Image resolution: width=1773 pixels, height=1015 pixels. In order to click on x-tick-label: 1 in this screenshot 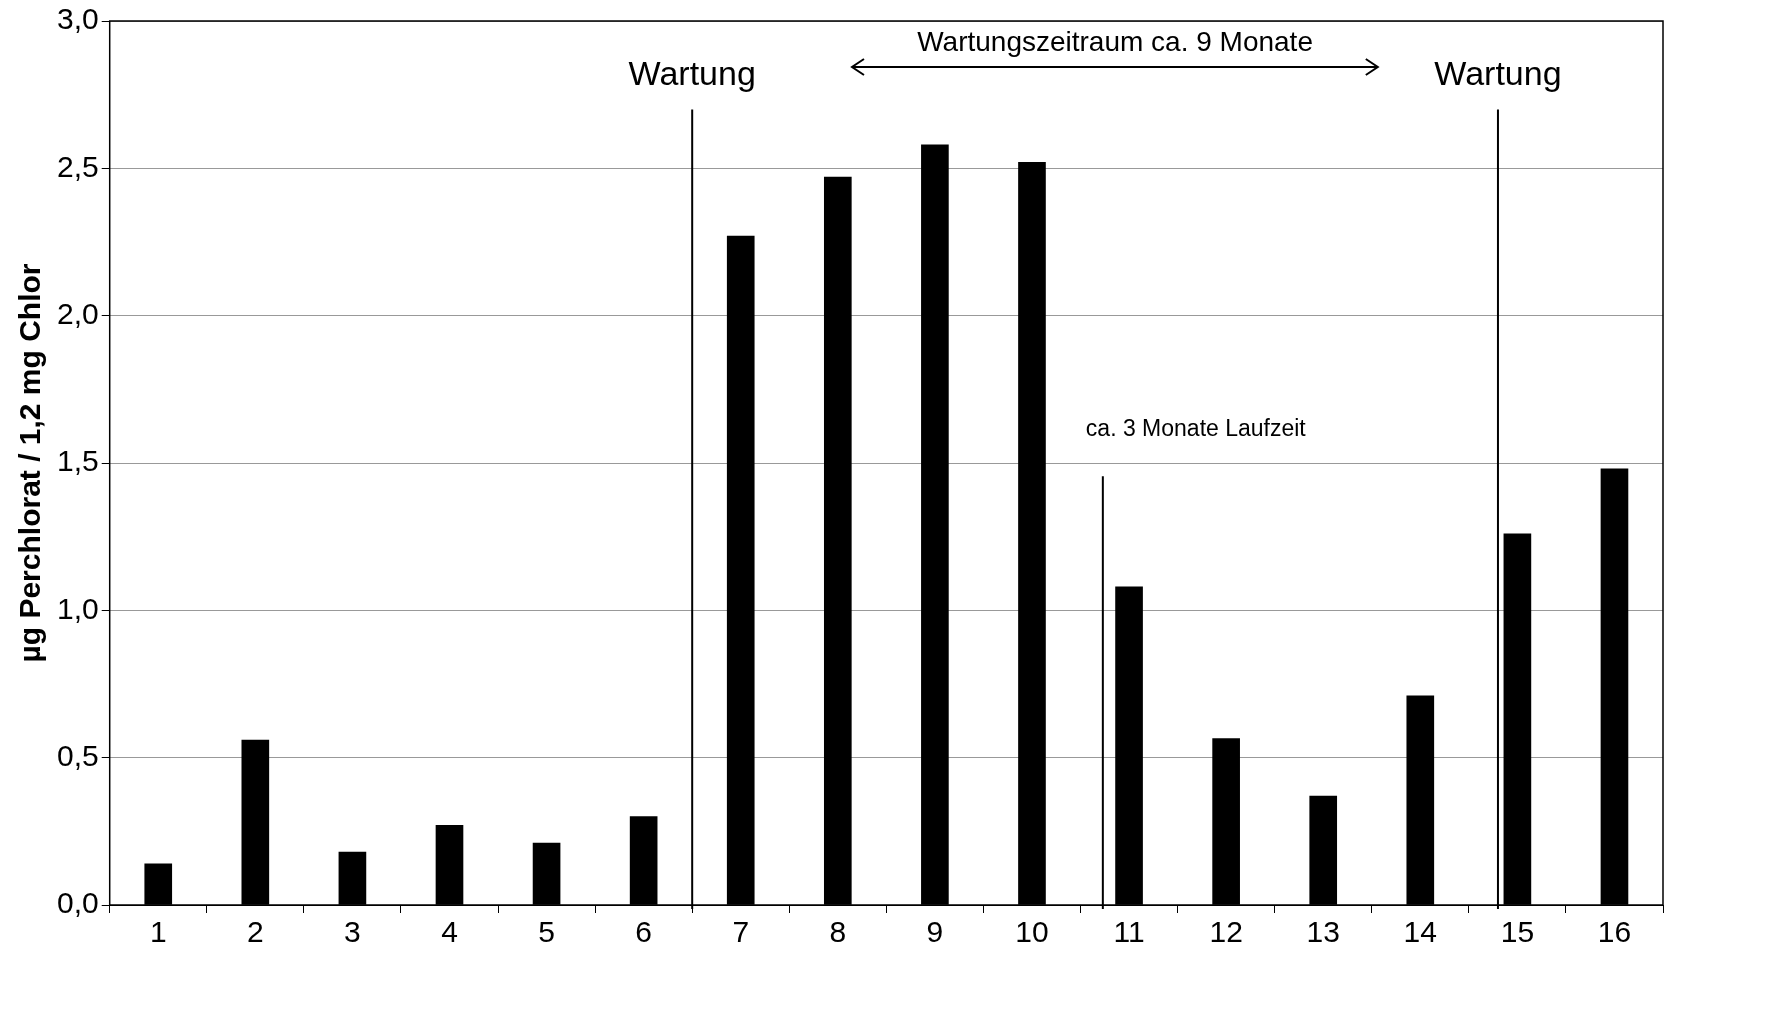, I will do `click(158, 932)`.